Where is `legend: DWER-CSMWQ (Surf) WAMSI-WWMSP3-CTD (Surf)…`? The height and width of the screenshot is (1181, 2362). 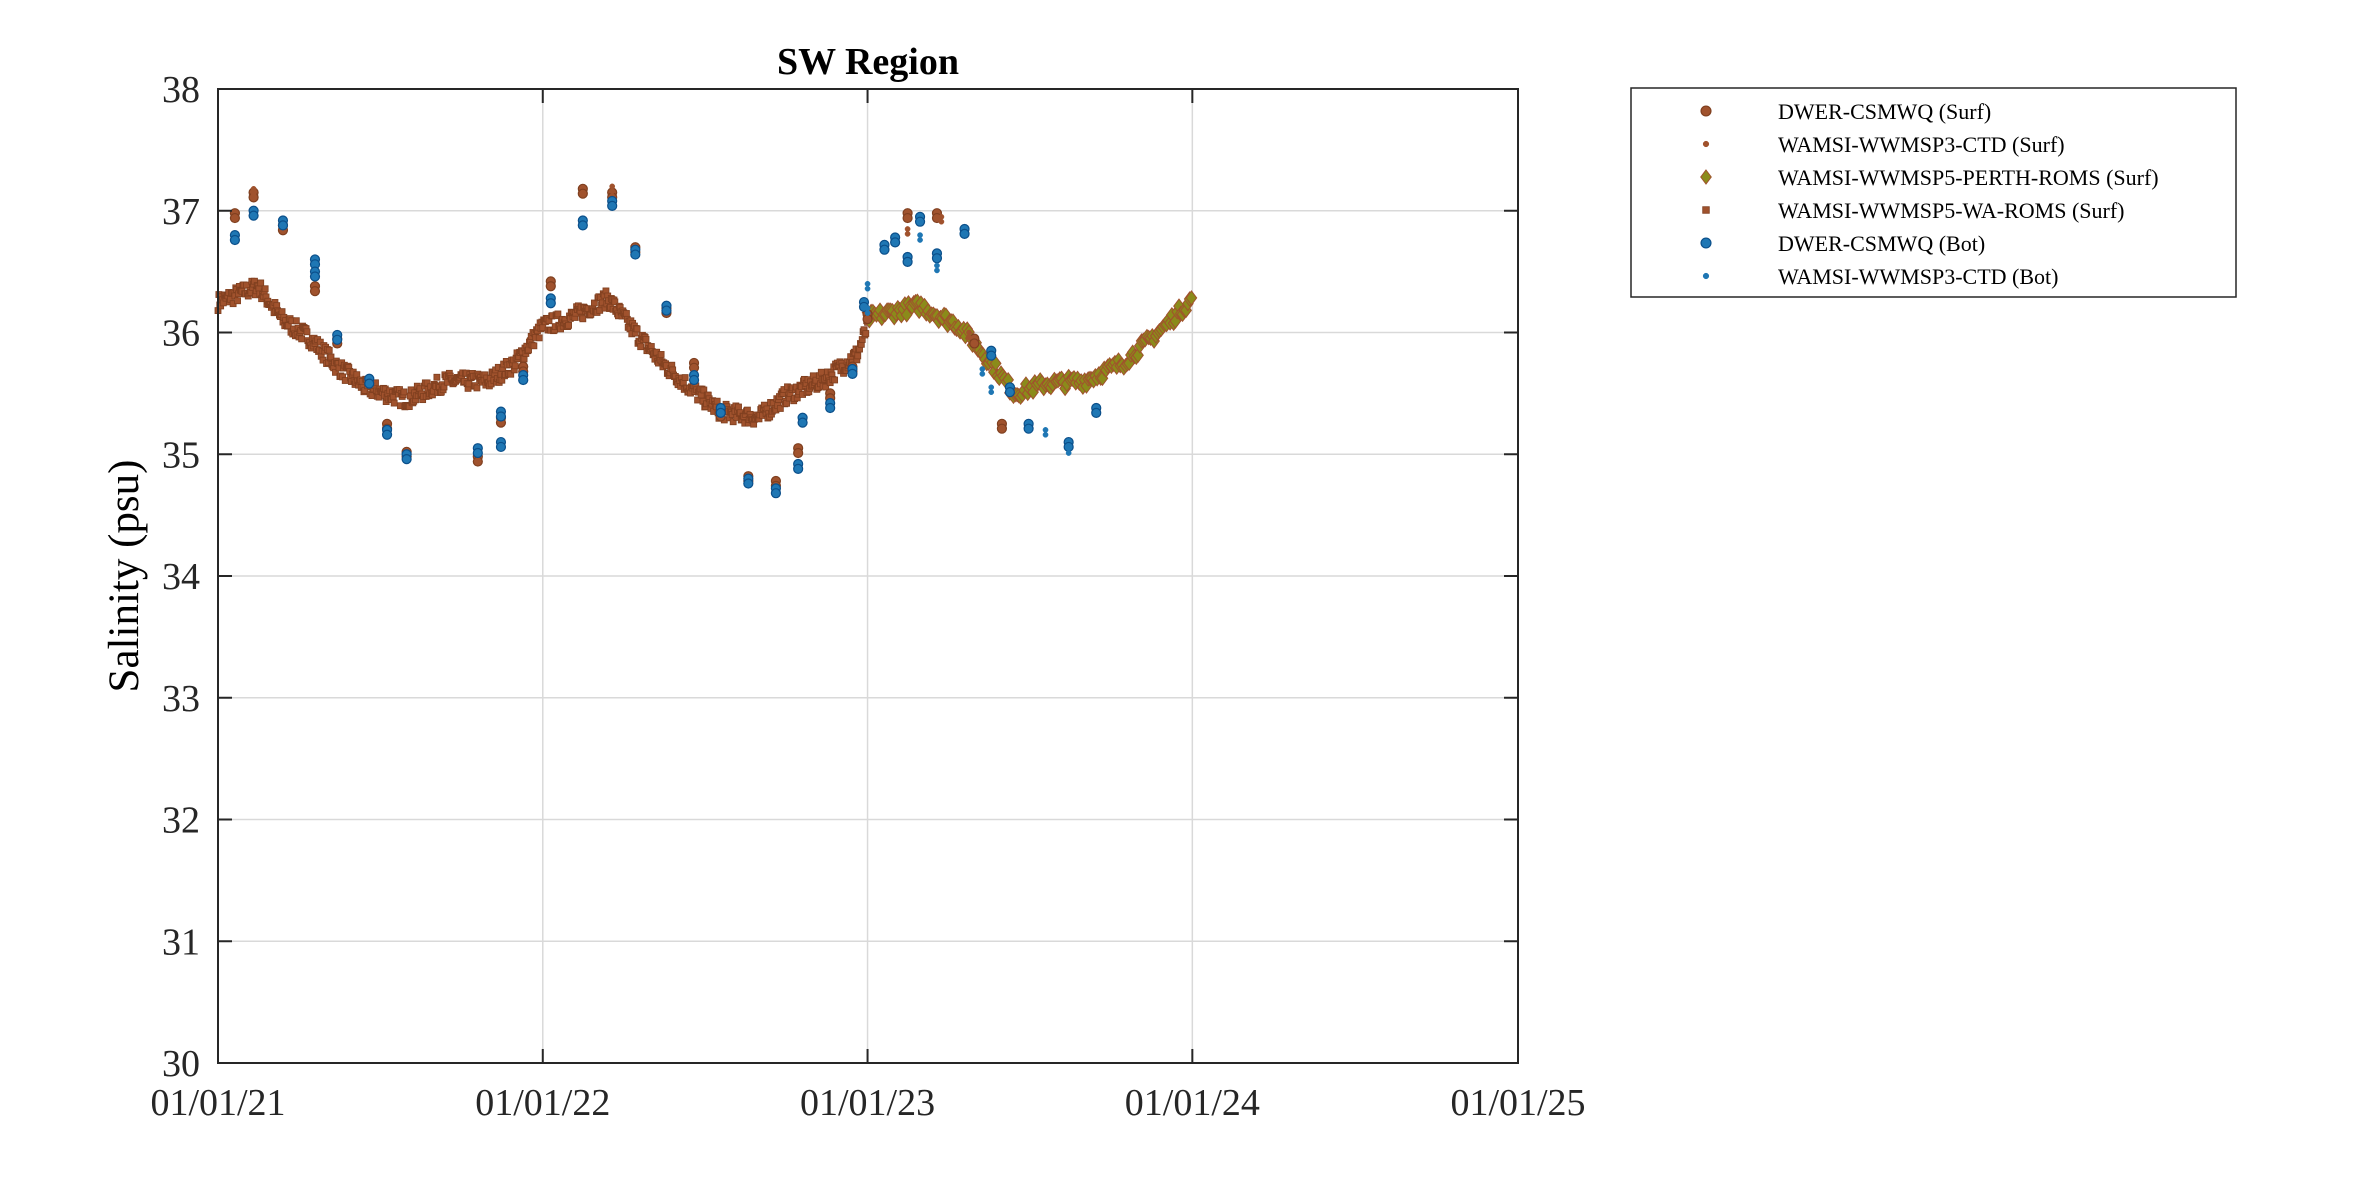 legend: DWER-CSMWQ (Surf) WAMSI-WWMSP3-CTD (Surf)… is located at coordinates (1933, 192).